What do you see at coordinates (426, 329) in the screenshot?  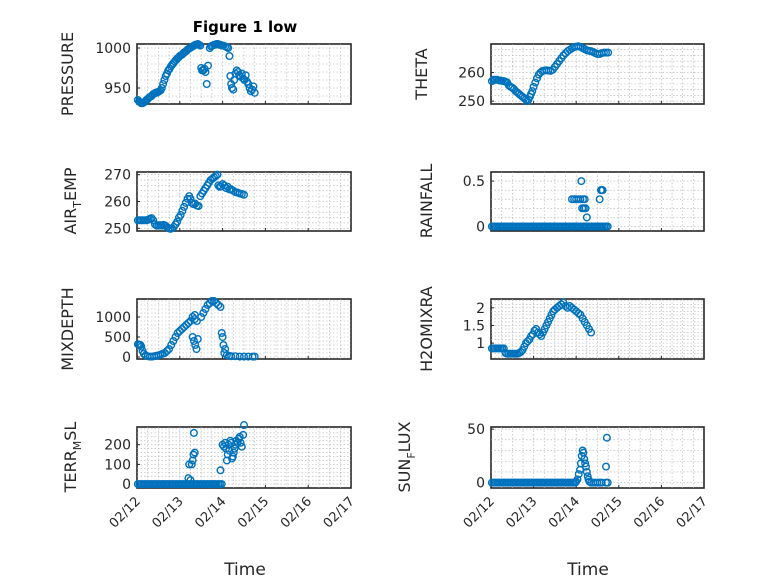 I see `ylabel-h2omixra: H2OMIXRA` at bounding box center [426, 329].